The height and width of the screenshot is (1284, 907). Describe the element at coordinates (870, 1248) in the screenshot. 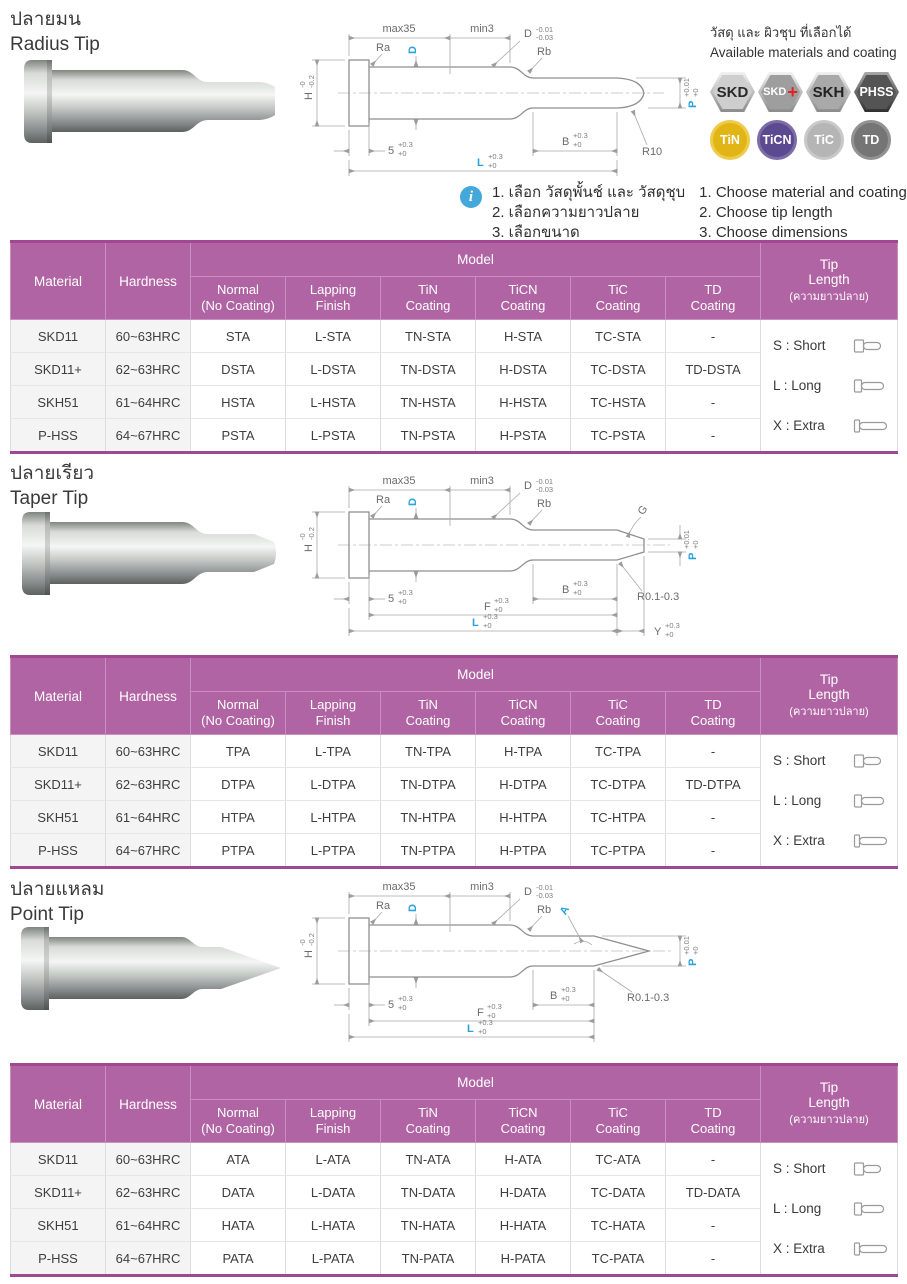

I see `extra-tip-icon` at that location.